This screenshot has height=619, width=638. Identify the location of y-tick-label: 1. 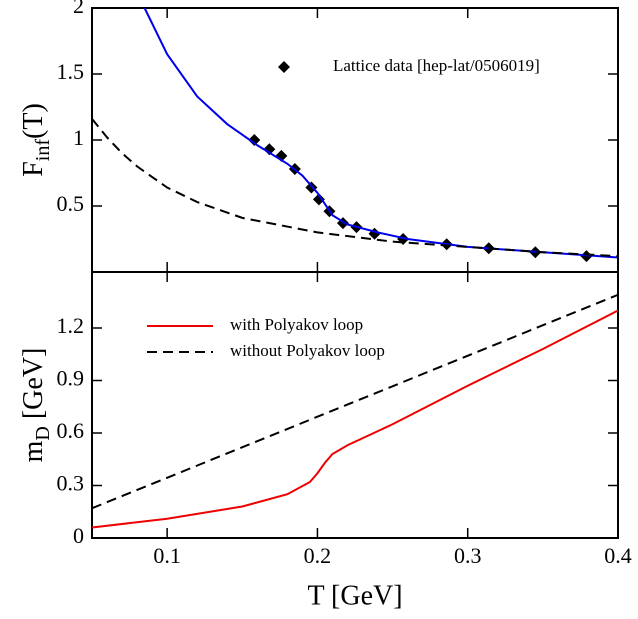
(78, 137).